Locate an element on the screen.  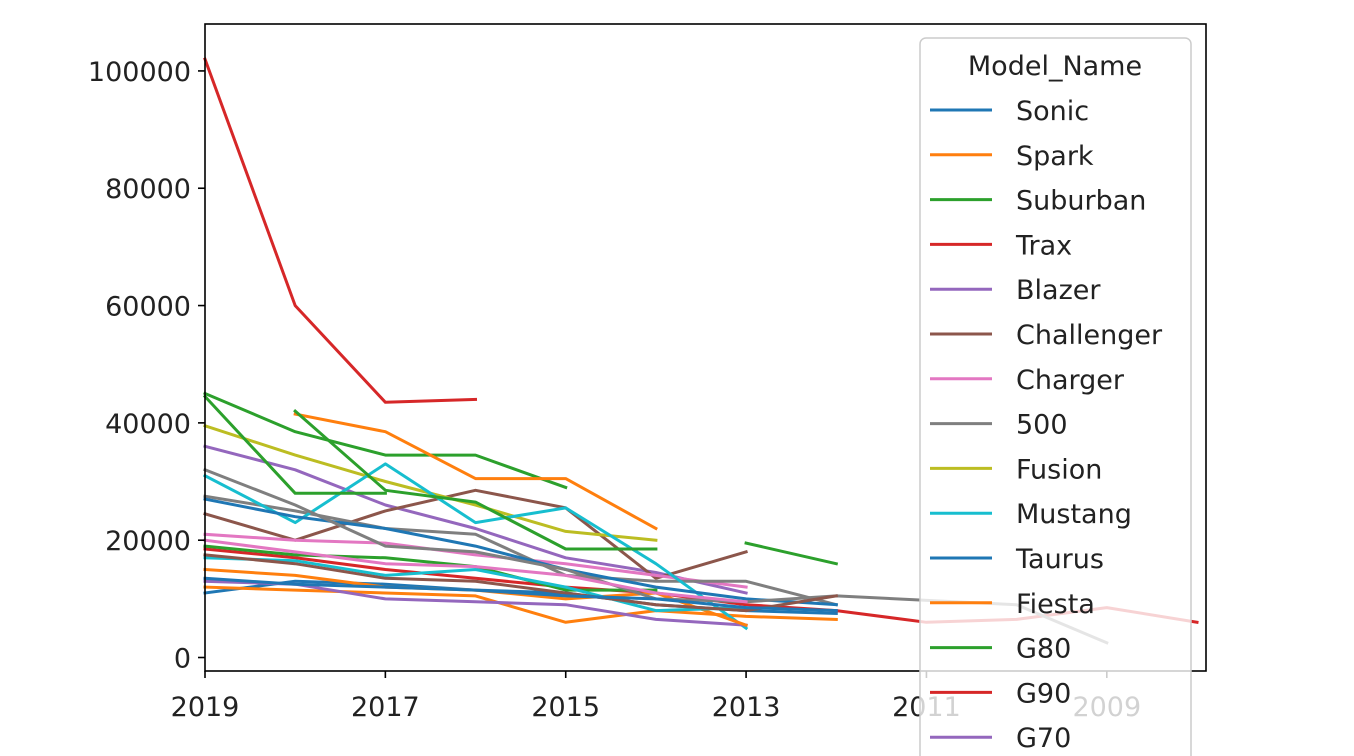
series-line-blazer is located at coordinates (475, 519).